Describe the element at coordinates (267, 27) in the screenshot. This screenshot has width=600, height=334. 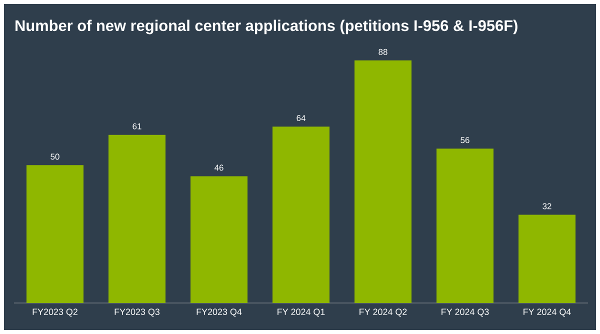
I see `chart-title: Number of new regional center applications (petitions I-956 & I-956F)` at that location.